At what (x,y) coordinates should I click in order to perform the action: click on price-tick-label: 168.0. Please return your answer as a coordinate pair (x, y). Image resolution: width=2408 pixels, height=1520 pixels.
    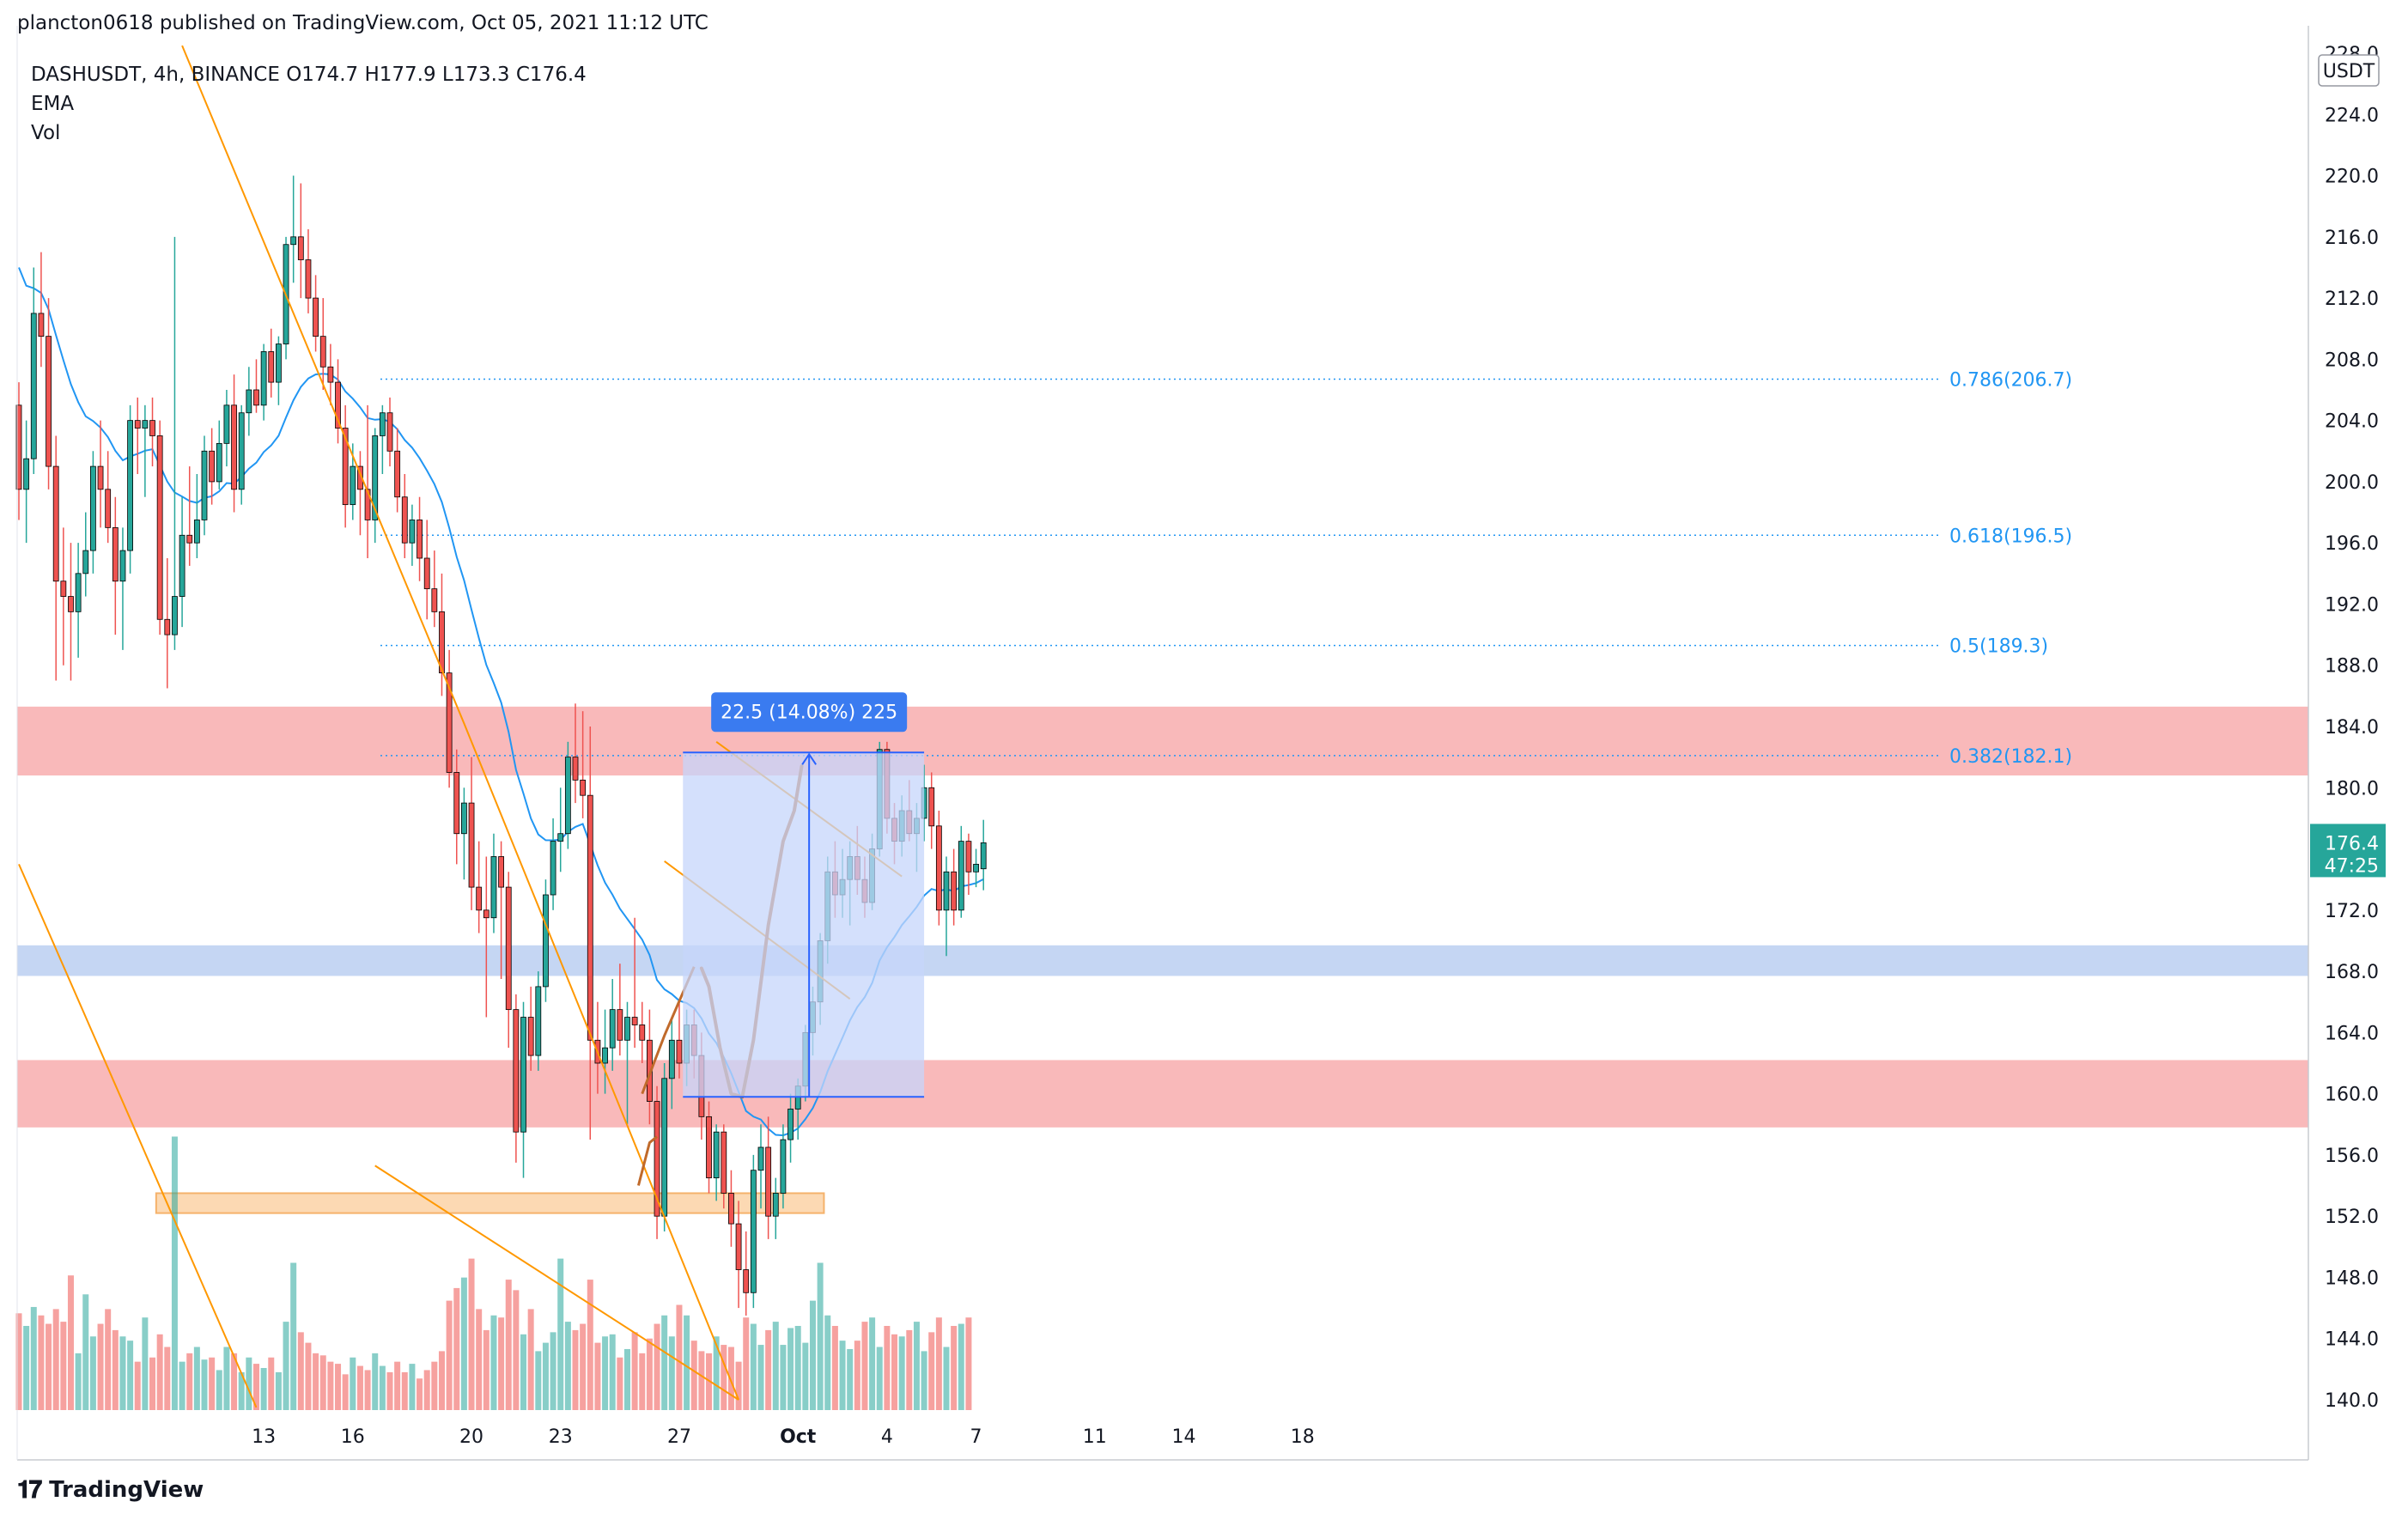
    Looking at the image, I should click on (2352, 972).